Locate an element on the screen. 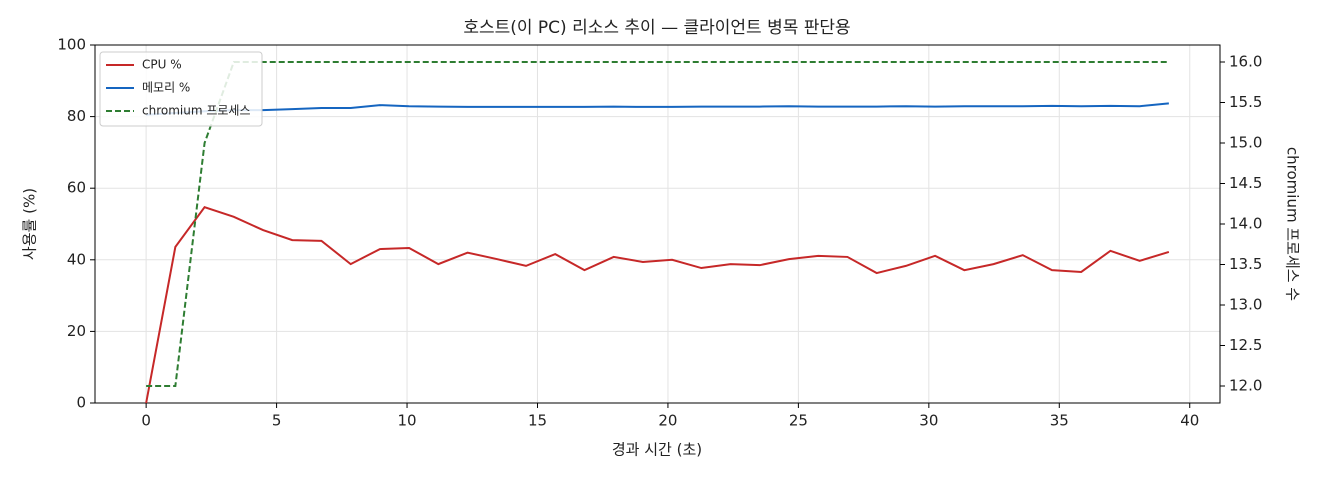 The image size is (1320, 480). legend-box is located at coordinates (181, 89).